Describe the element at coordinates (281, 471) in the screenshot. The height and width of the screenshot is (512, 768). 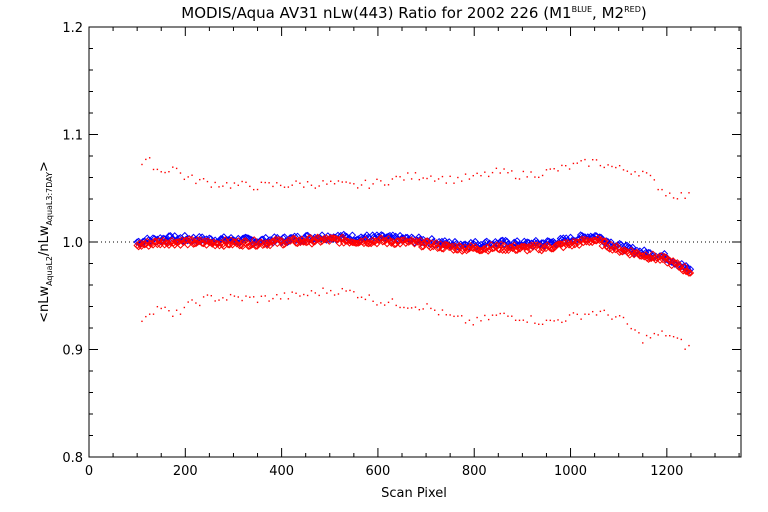
I see `x-tick-label: 400` at that location.